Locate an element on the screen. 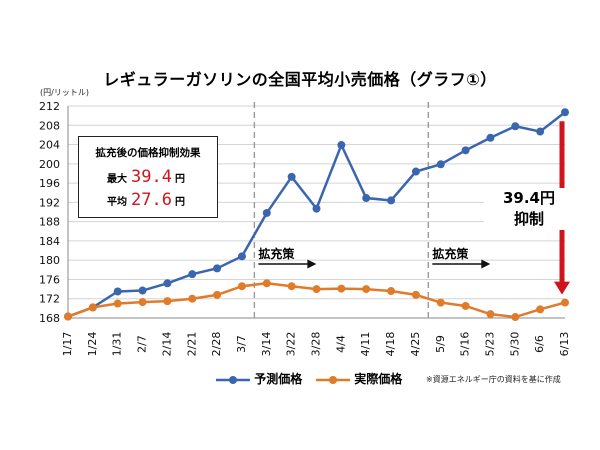  x-tick-label: 2/21 is located at coordinates (191, 344).